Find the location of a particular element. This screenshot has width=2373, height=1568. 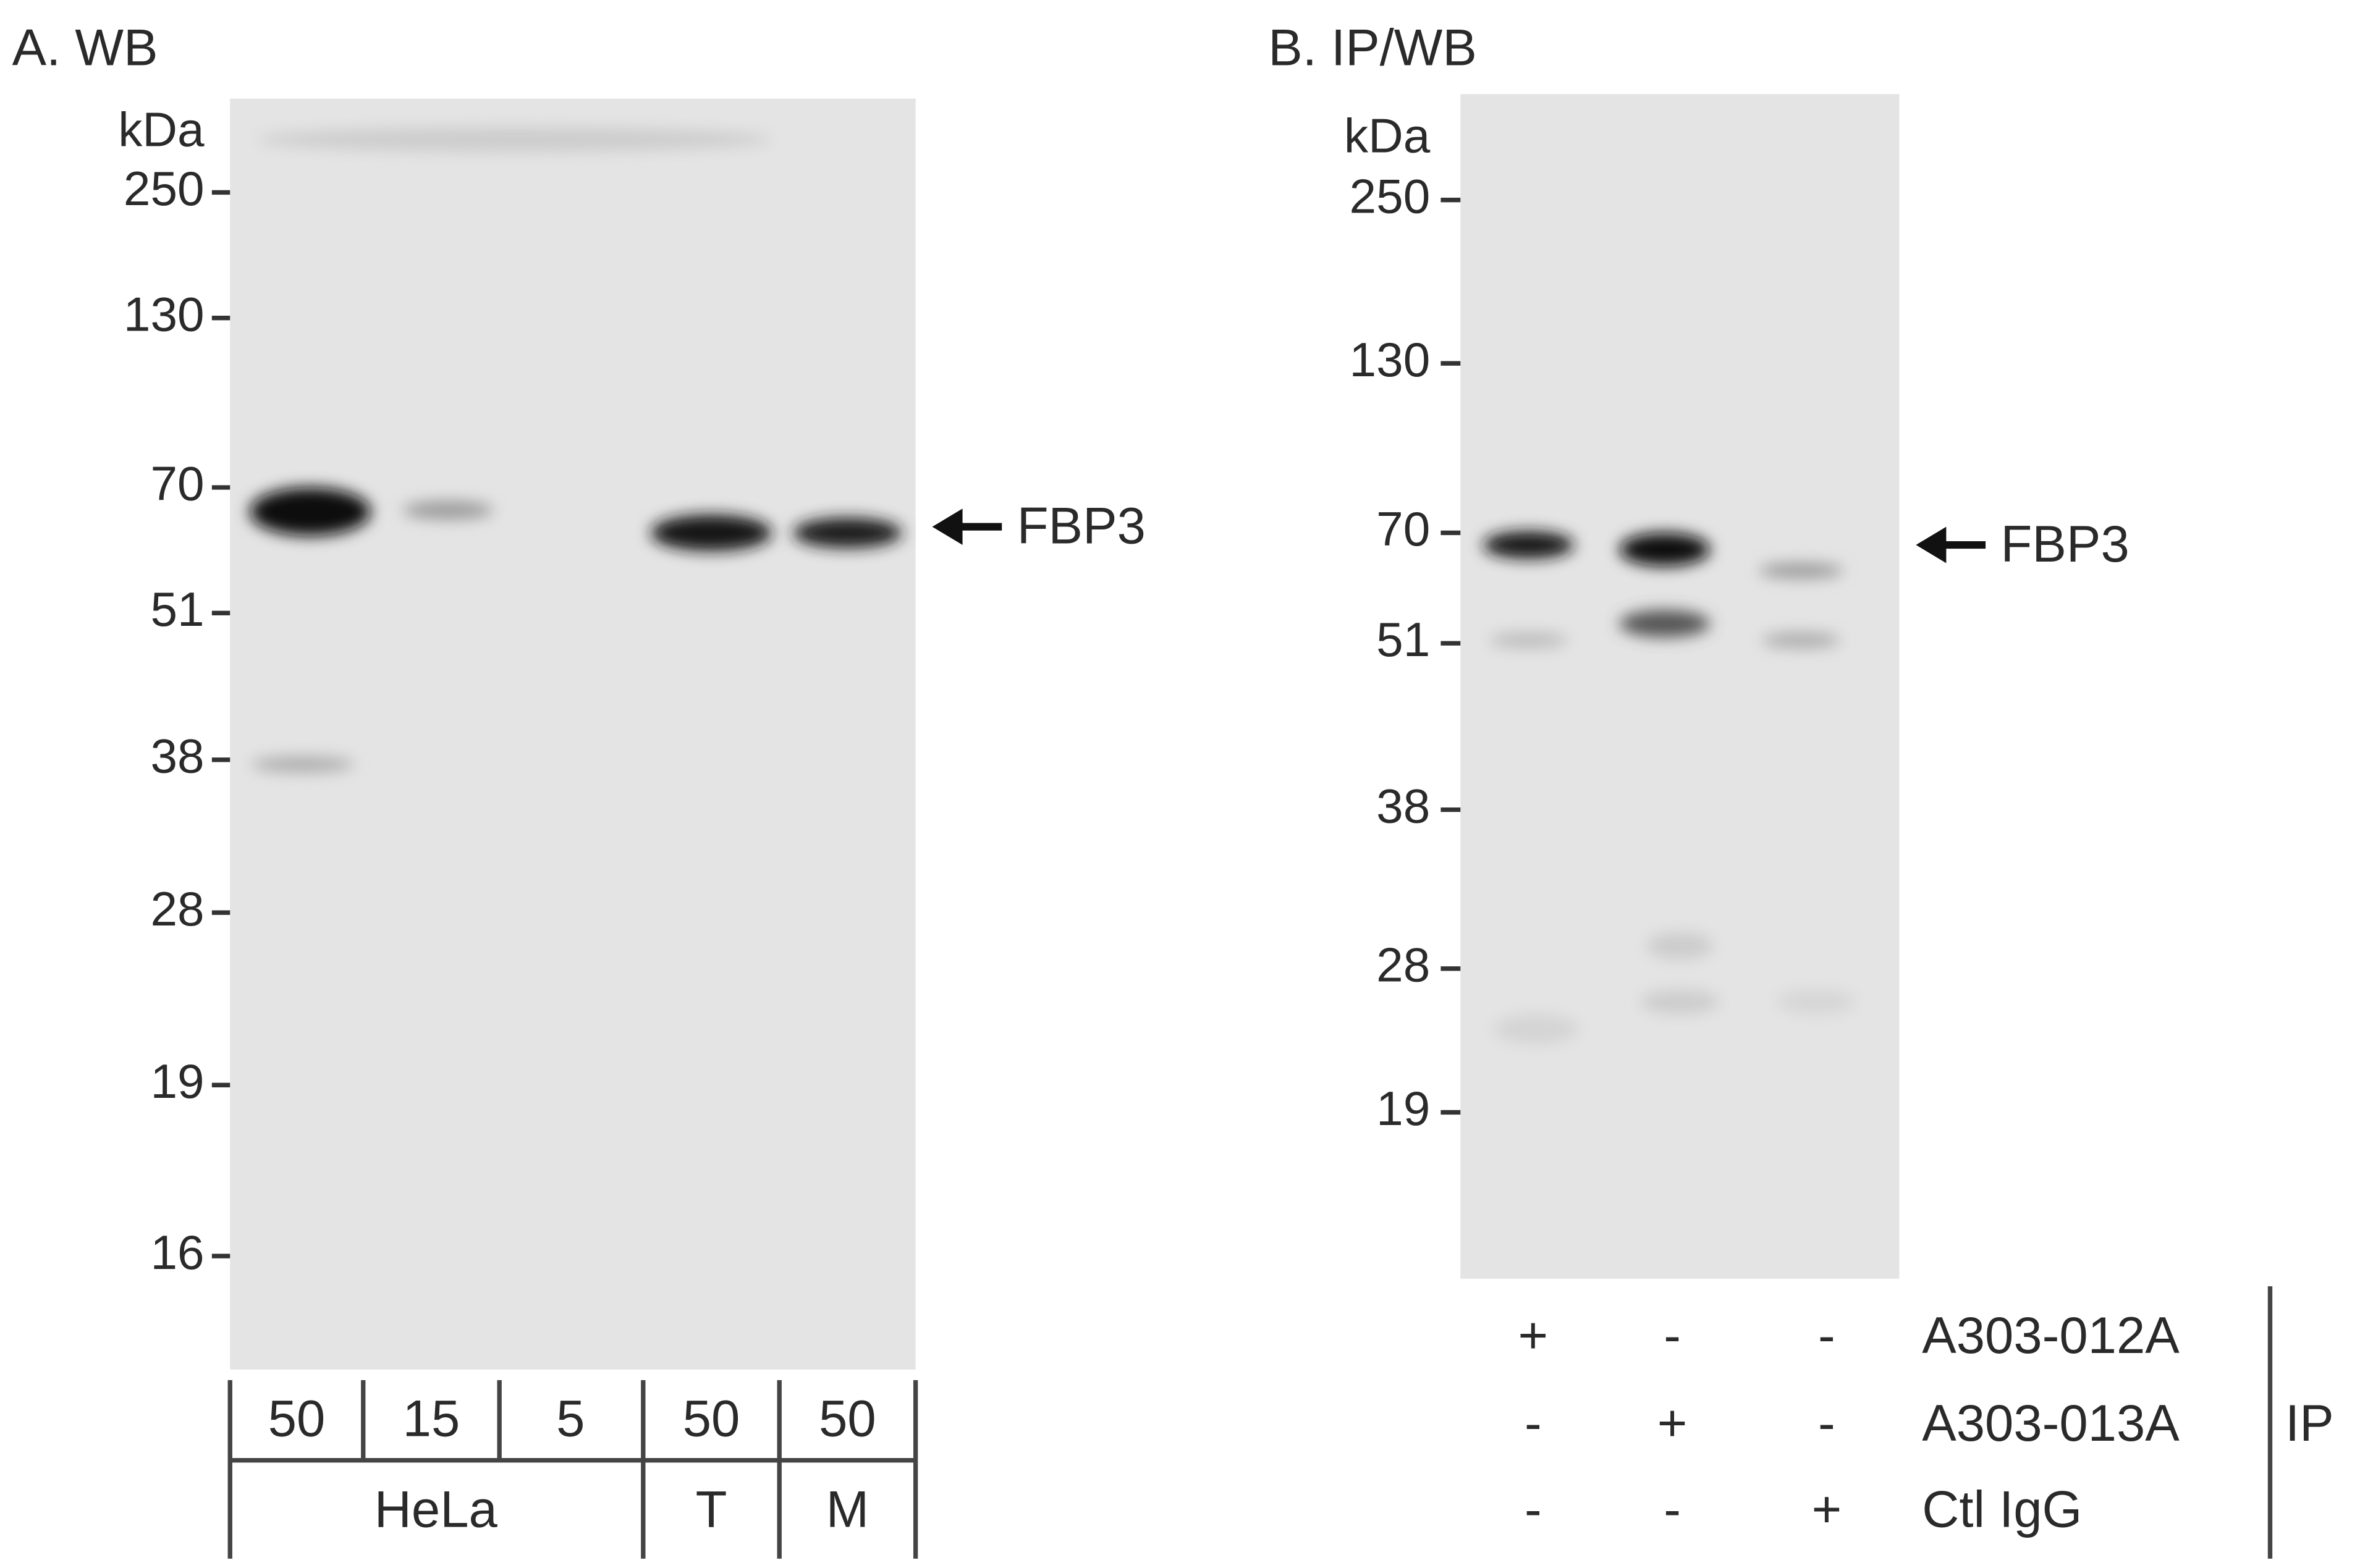

group-label: HeLa is located at coordinates (436, 1509).